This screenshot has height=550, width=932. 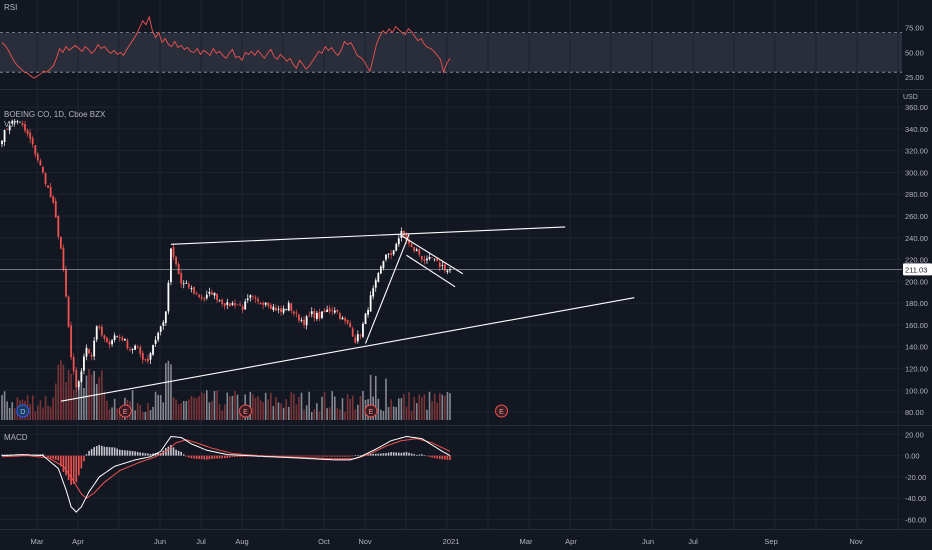 I want to click on time-axis-label: Nov, so click(x=365, y=541).